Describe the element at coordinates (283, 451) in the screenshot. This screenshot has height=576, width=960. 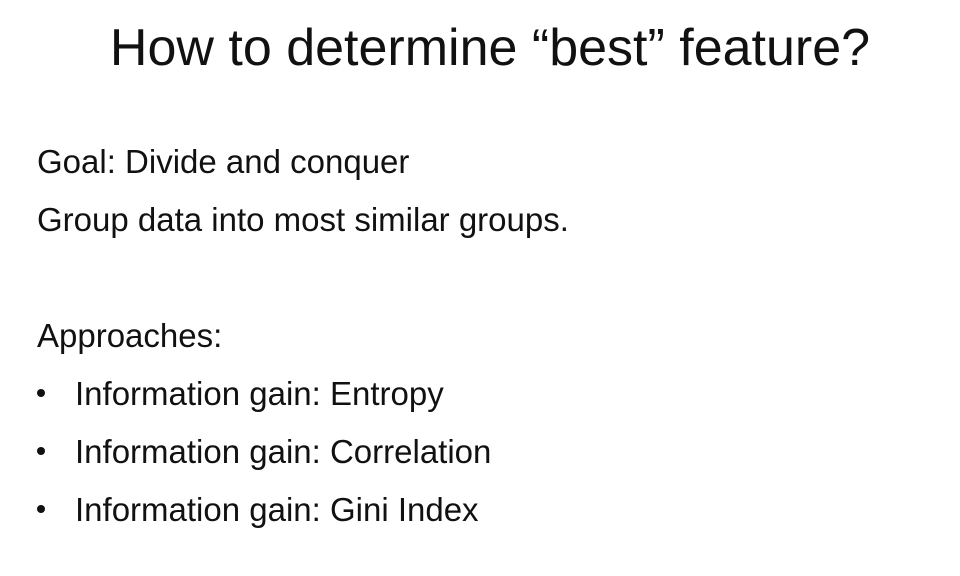
I see `approach-label: Information gain: Correlation` at that location.